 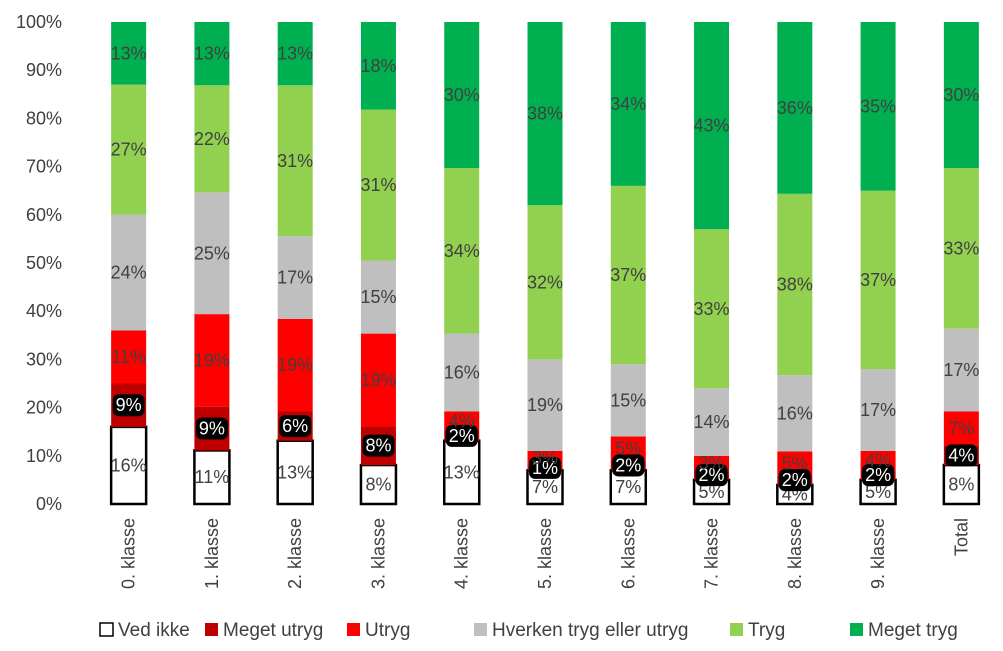 I want to click on data-label: 9%, so click(x=212, y=429).